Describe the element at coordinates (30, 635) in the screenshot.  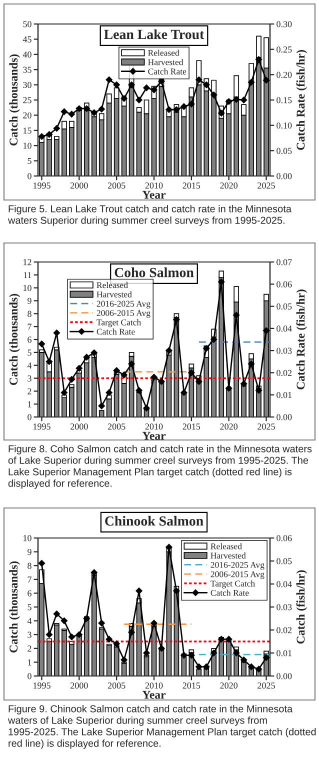
I see `y-tick-label: 3` at that location.